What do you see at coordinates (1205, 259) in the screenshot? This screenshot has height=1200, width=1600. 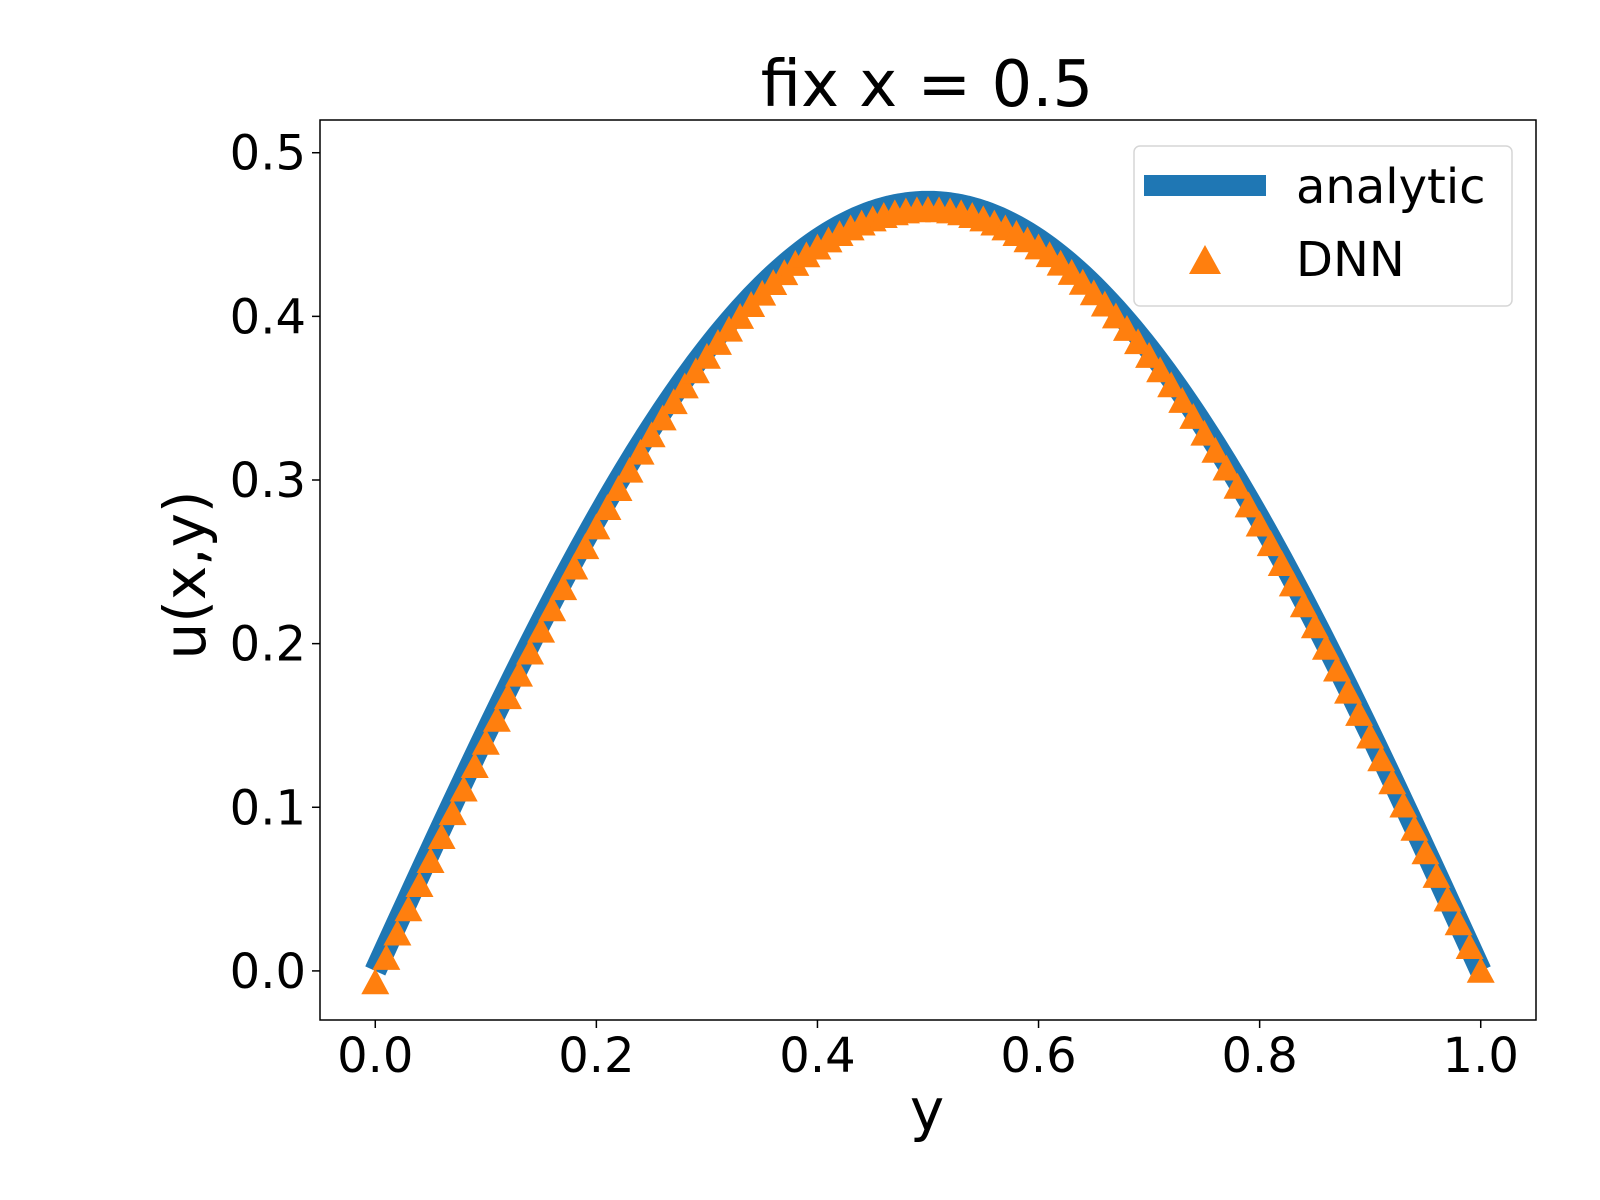 I see `legend-marker-dnn` at bounding box center [1205, 259].